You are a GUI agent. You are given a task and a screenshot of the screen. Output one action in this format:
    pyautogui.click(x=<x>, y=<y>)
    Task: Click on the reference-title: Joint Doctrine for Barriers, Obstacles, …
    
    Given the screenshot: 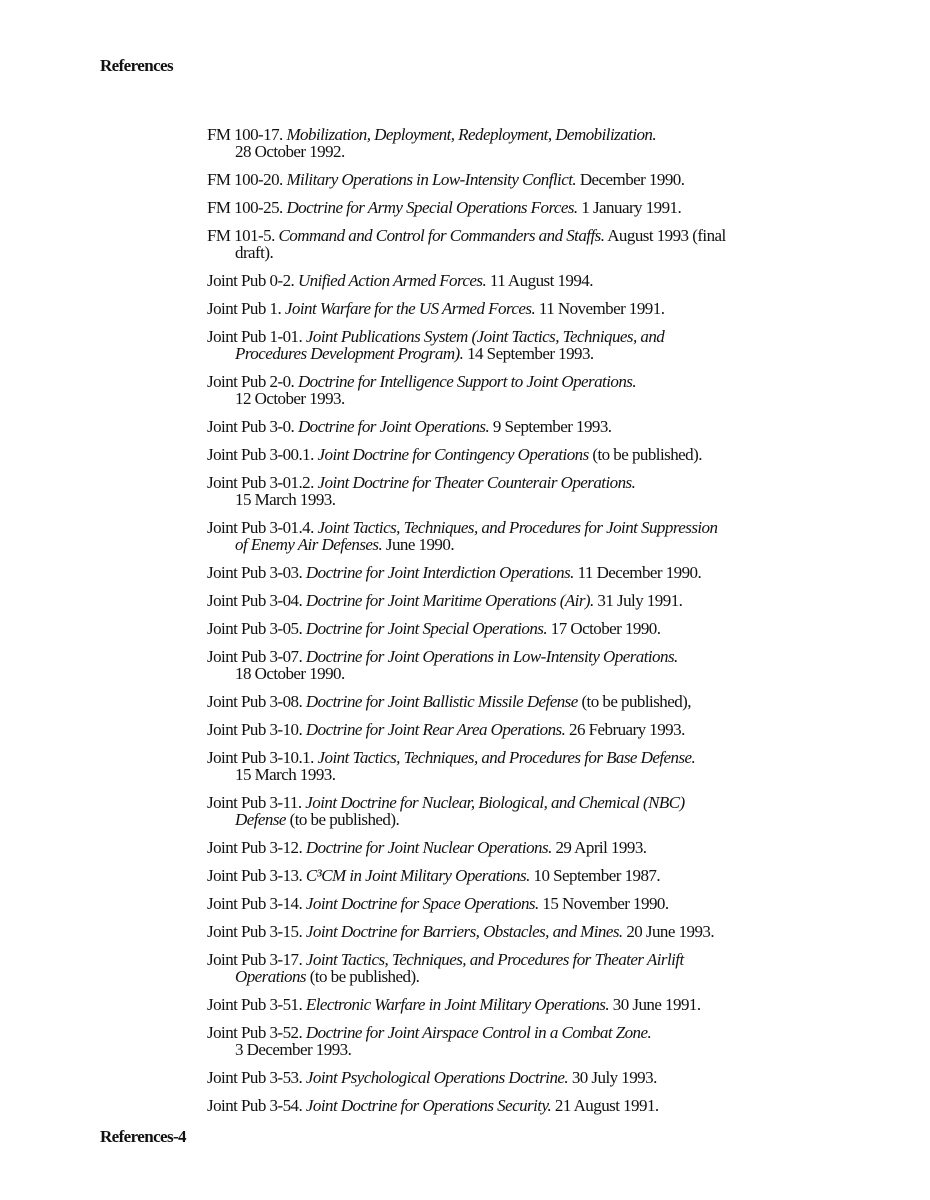 What is the action you would take?
    pyautogui.click(x=464, y=931)
    